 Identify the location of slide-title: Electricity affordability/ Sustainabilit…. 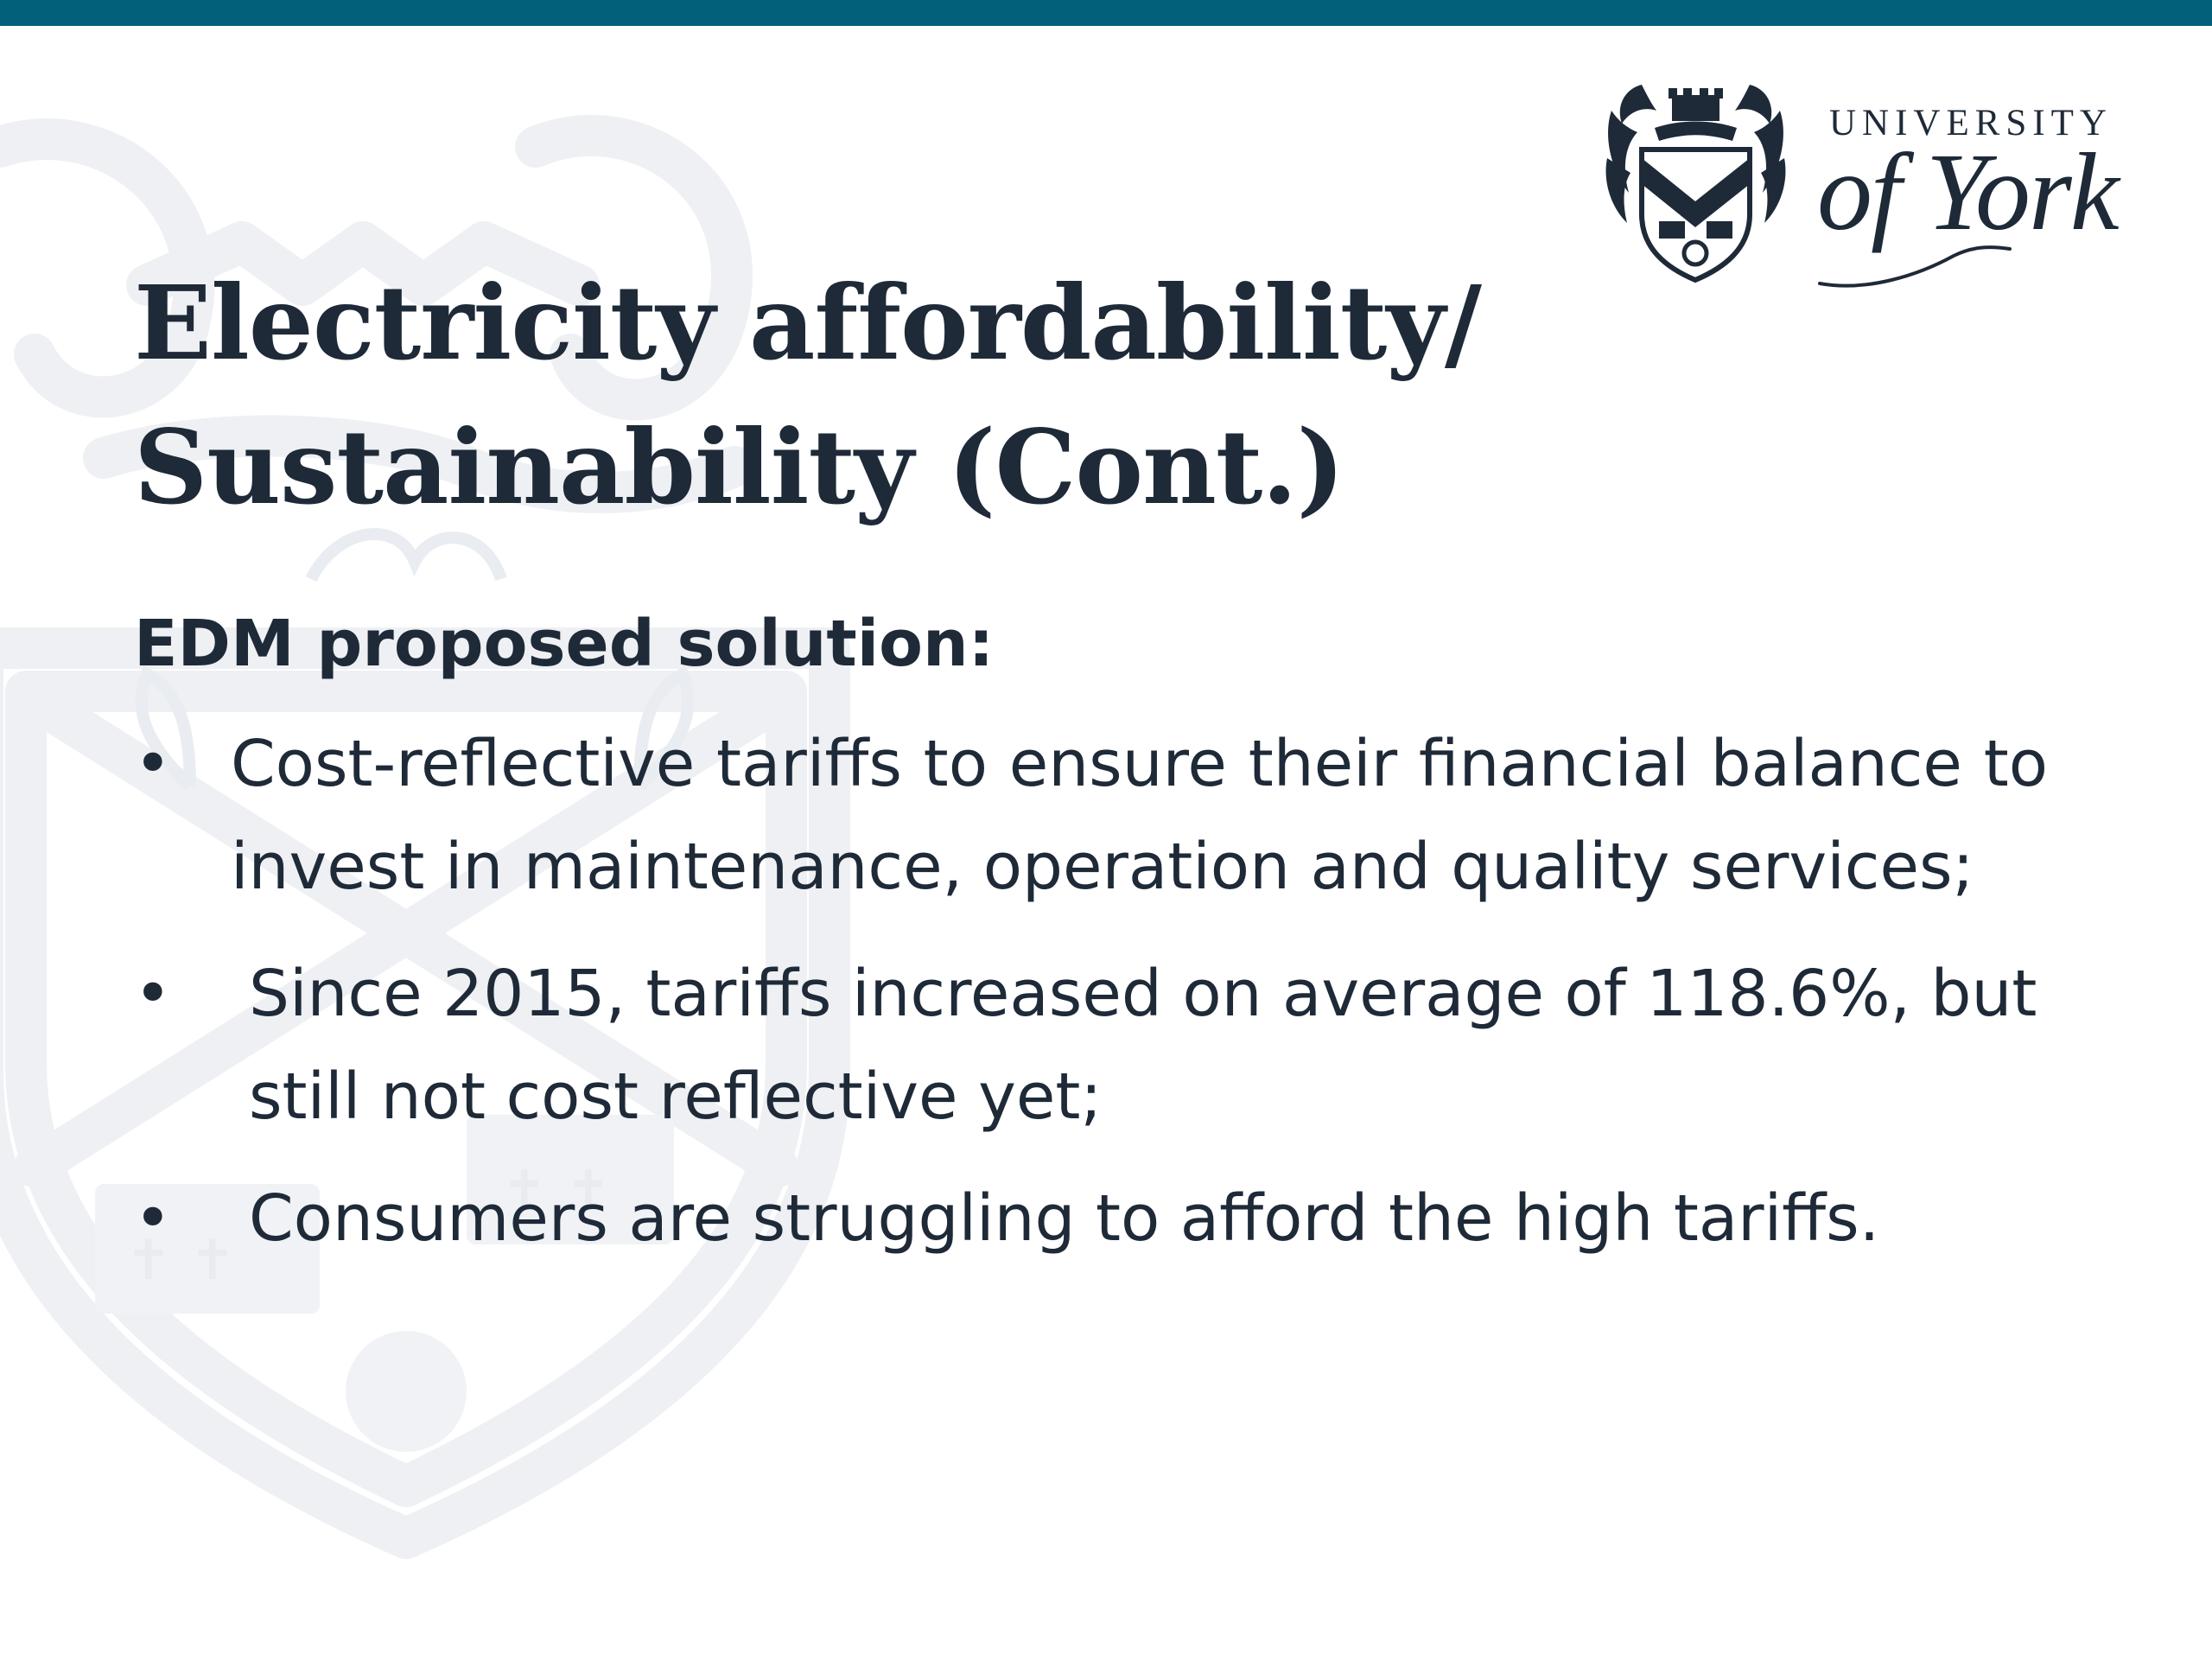
(868, 395).